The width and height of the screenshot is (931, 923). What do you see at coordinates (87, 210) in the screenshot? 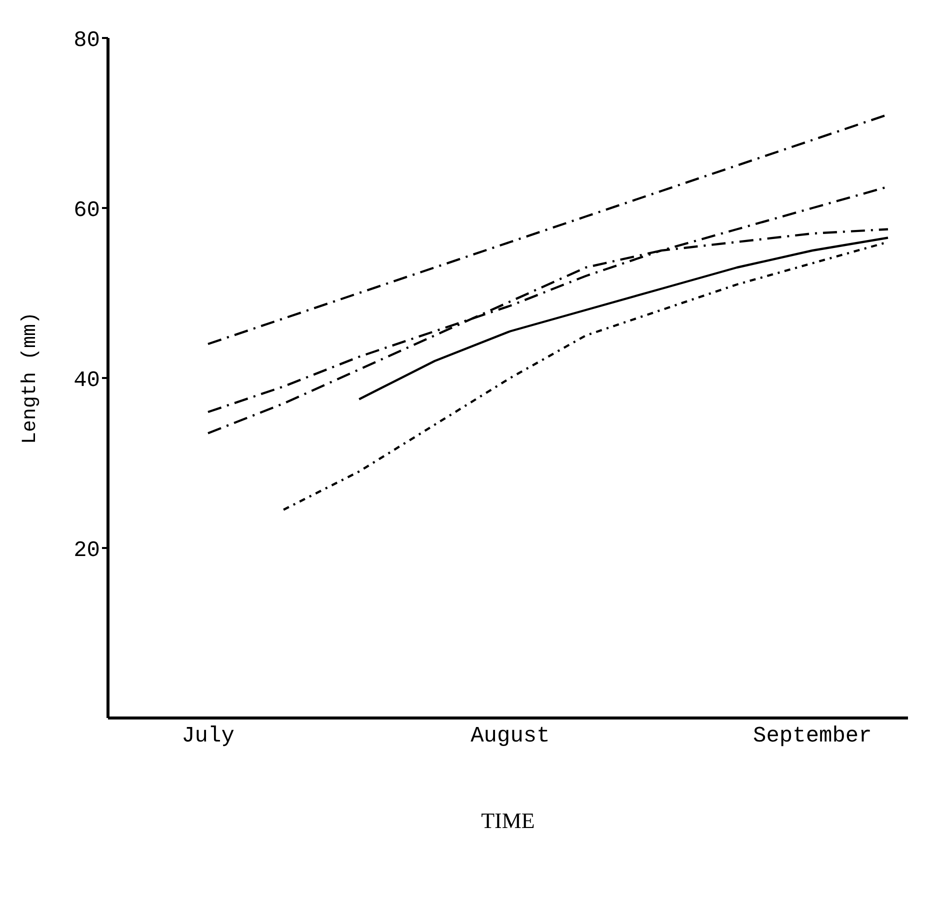
I see `y-tick-label: 60` at bounding box center [87, 210].